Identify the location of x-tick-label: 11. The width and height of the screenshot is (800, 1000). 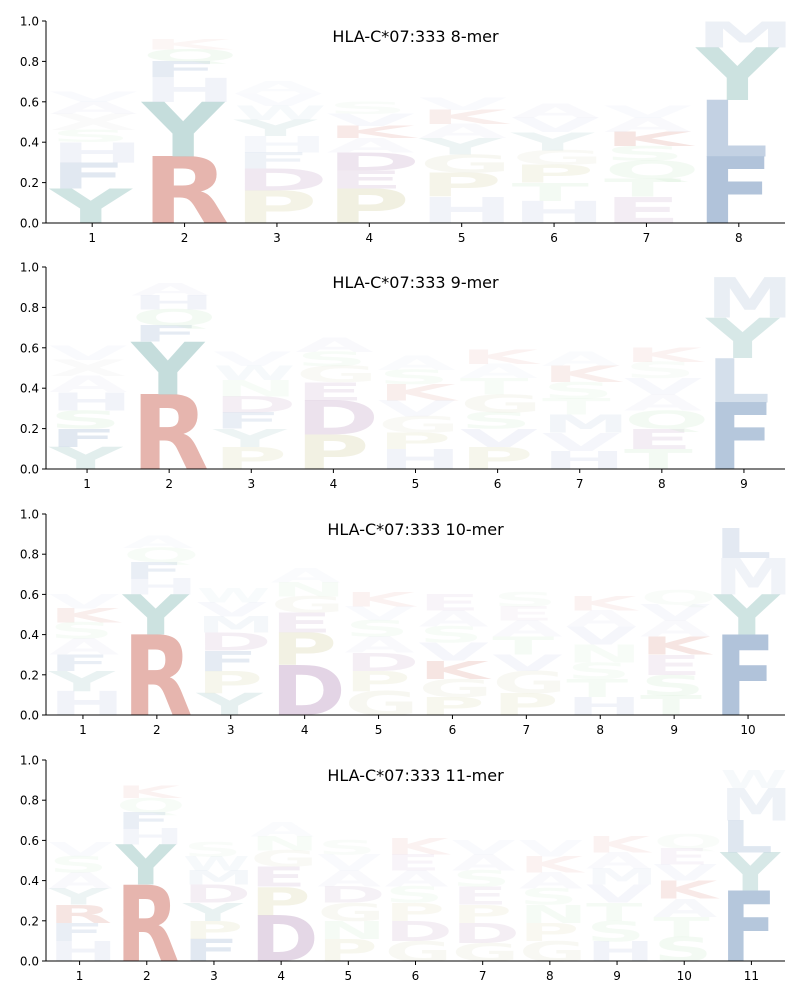
(751, 976).